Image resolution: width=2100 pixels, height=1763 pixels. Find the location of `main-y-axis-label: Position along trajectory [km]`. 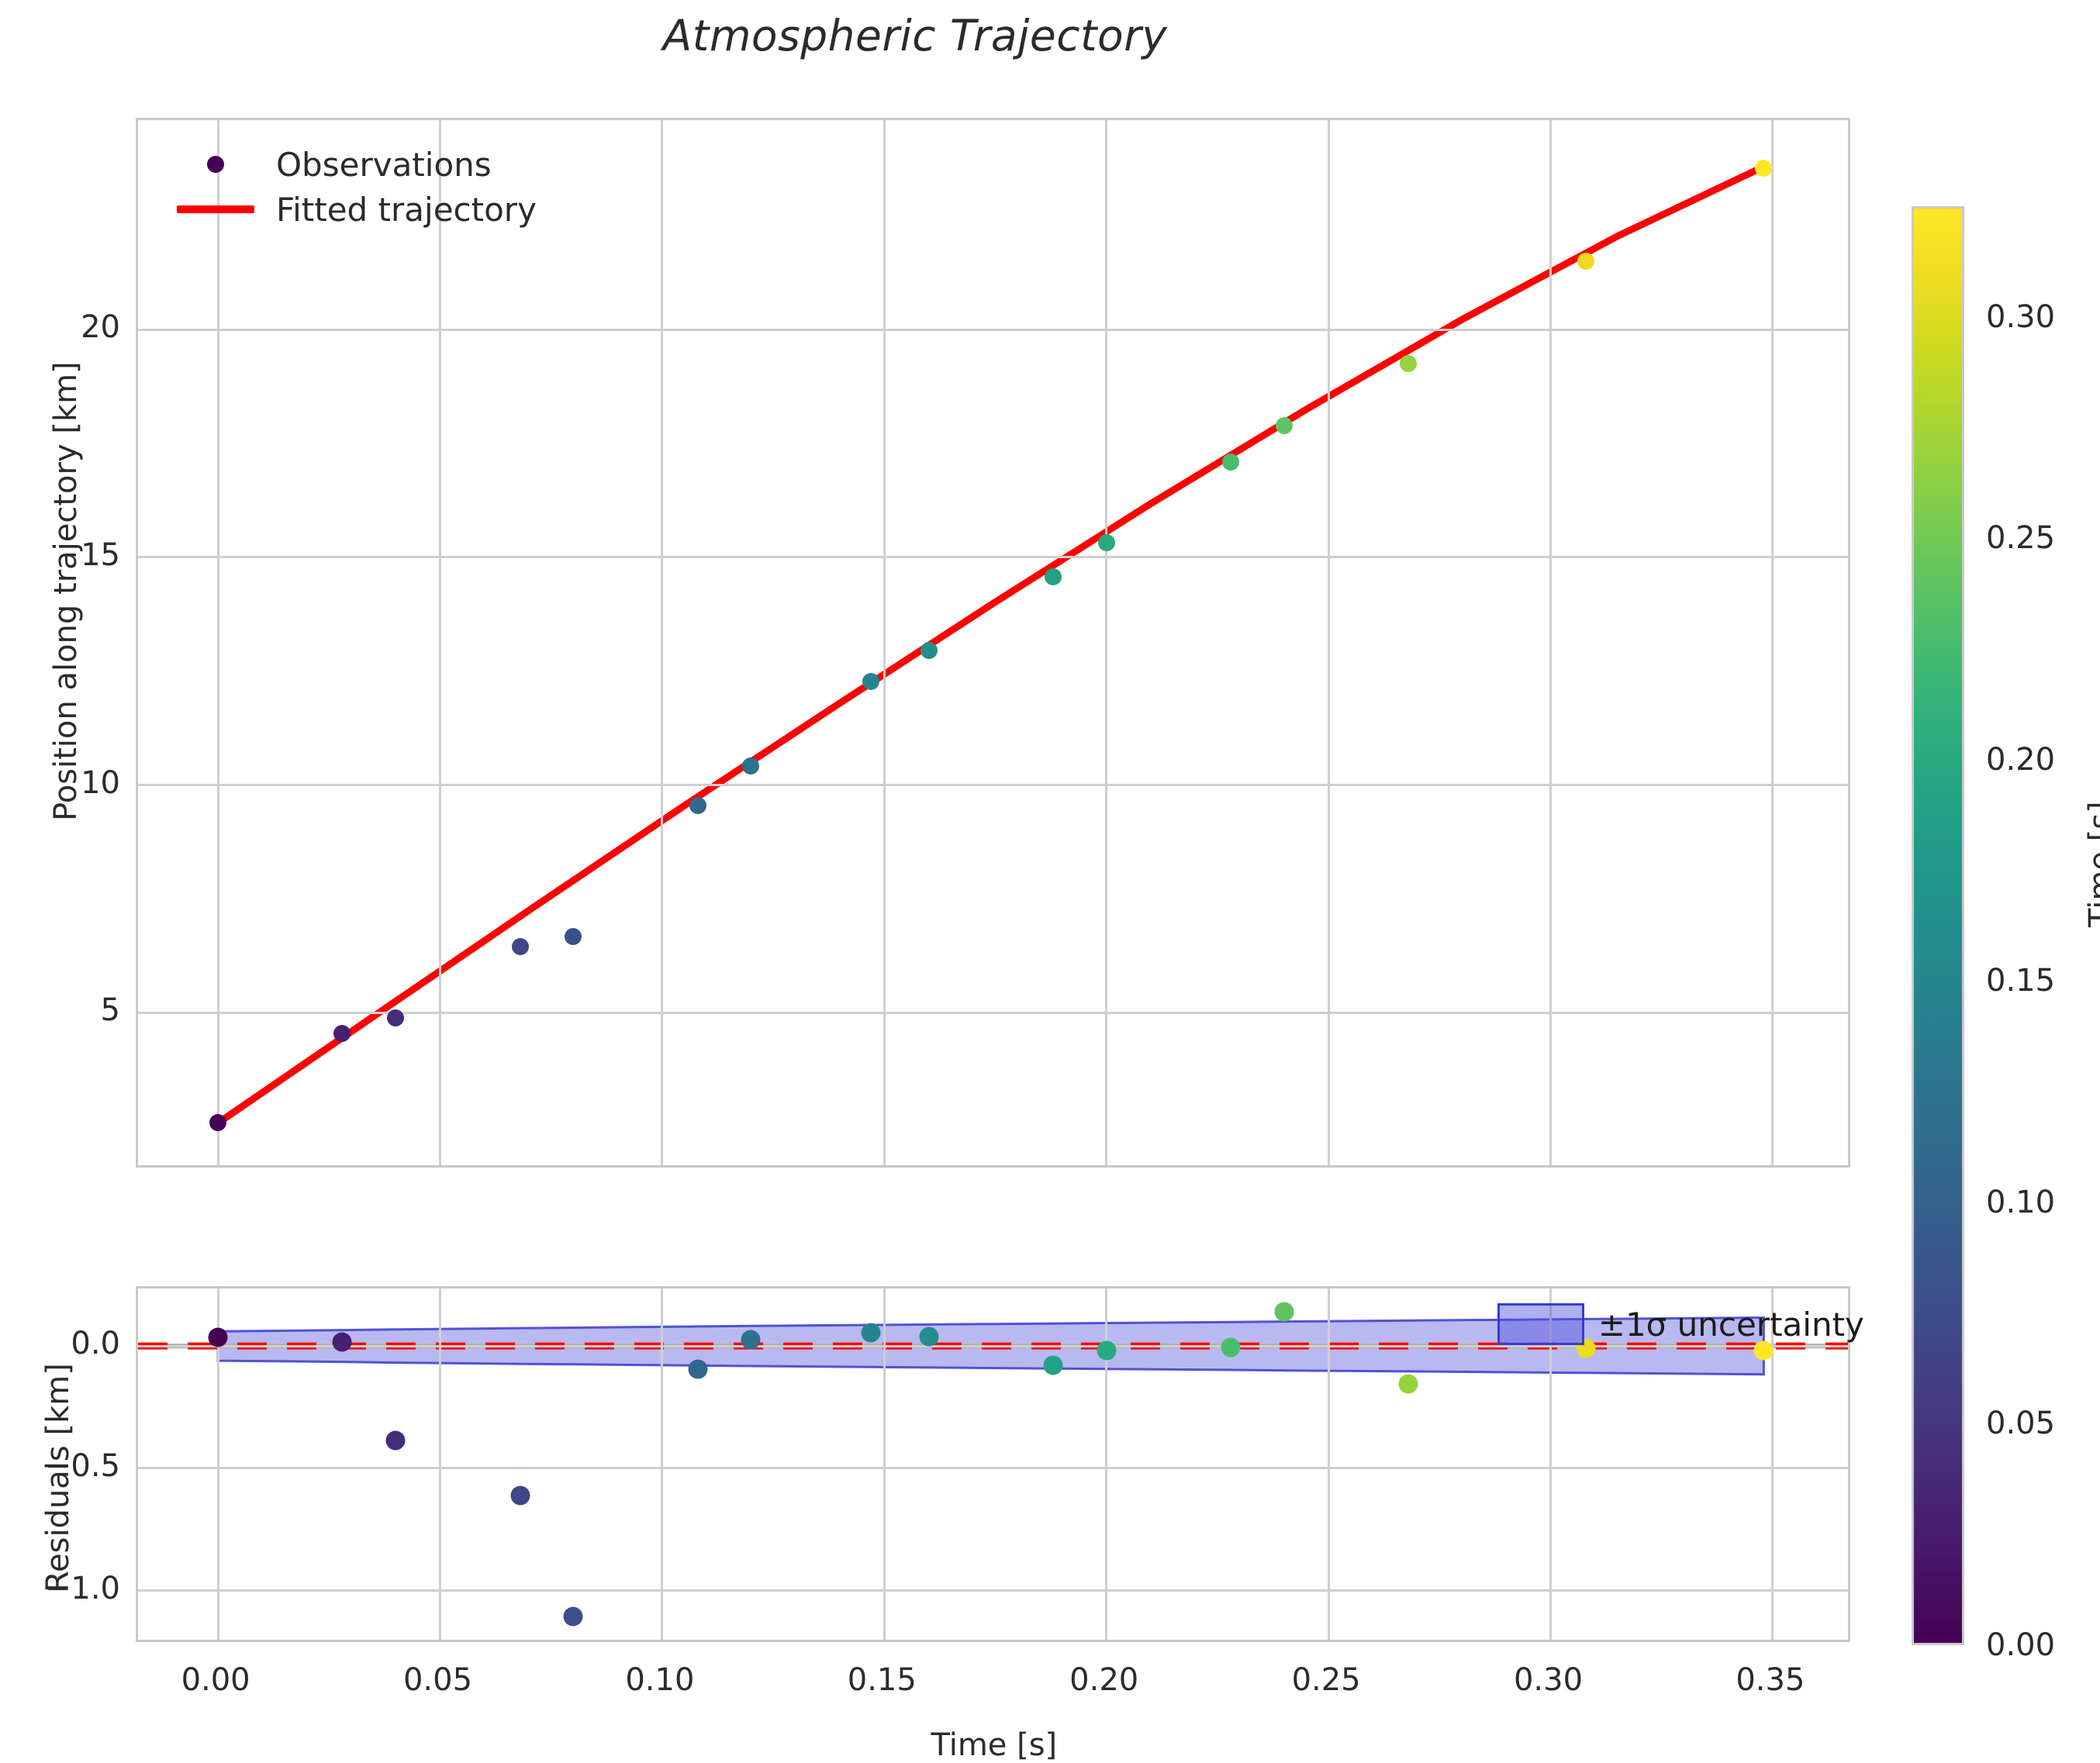

main-y-axis-label: Position along trajectory [km] is located at coordinates (66, 591).